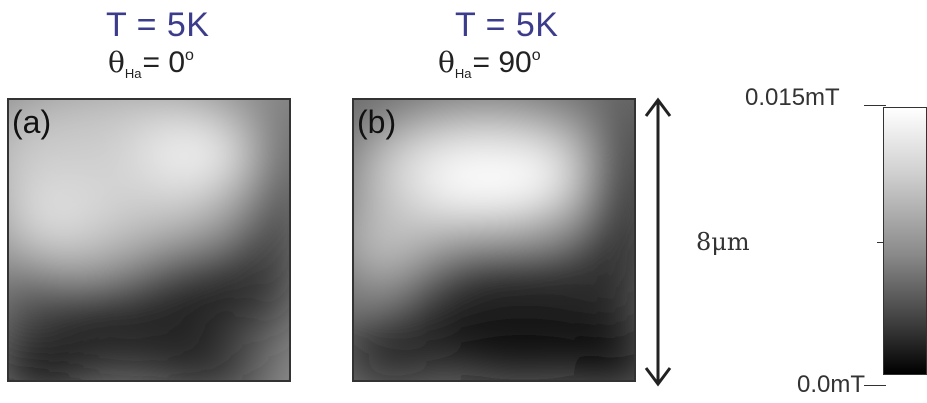 The image size is (927, 403). I want to click on angle-value: = 0, so click(164, 62).